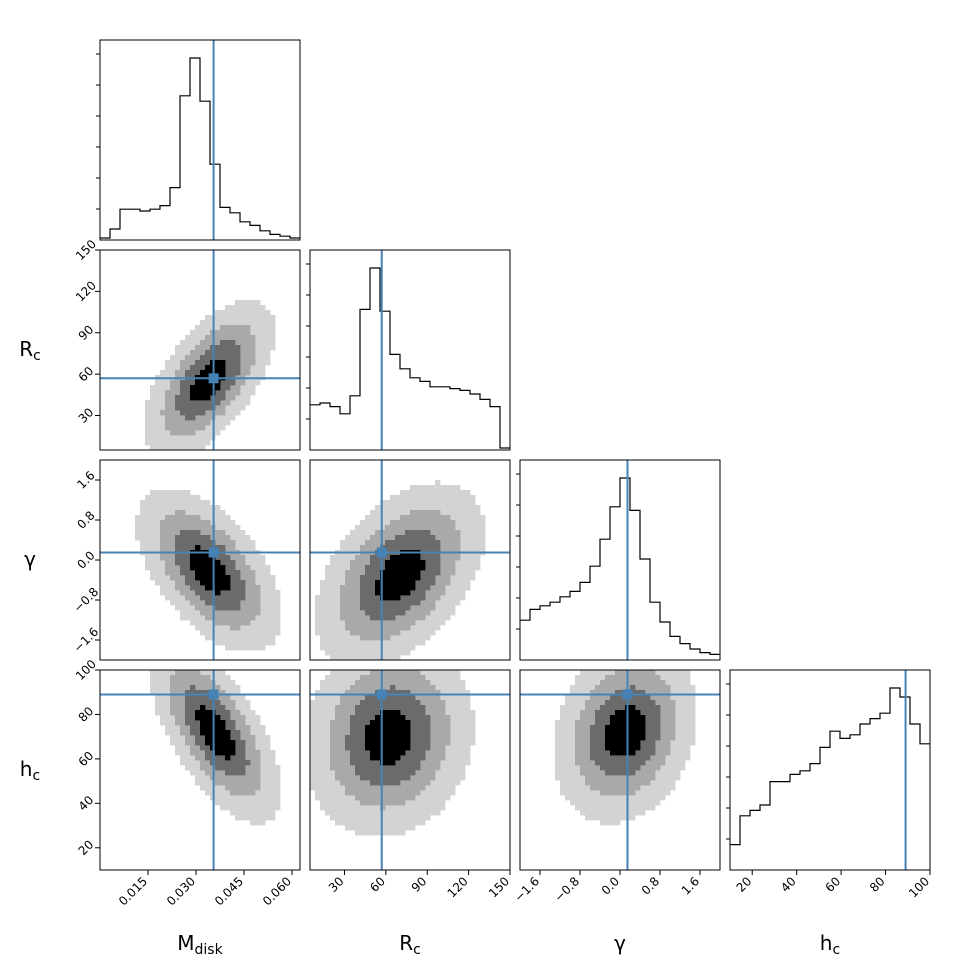 This screenshot has height=970, width=970. What do you see at coordinates (86, 803) in the screenshot?
I see `ytick-hc-1: 40` at bounding box center [86, 803].